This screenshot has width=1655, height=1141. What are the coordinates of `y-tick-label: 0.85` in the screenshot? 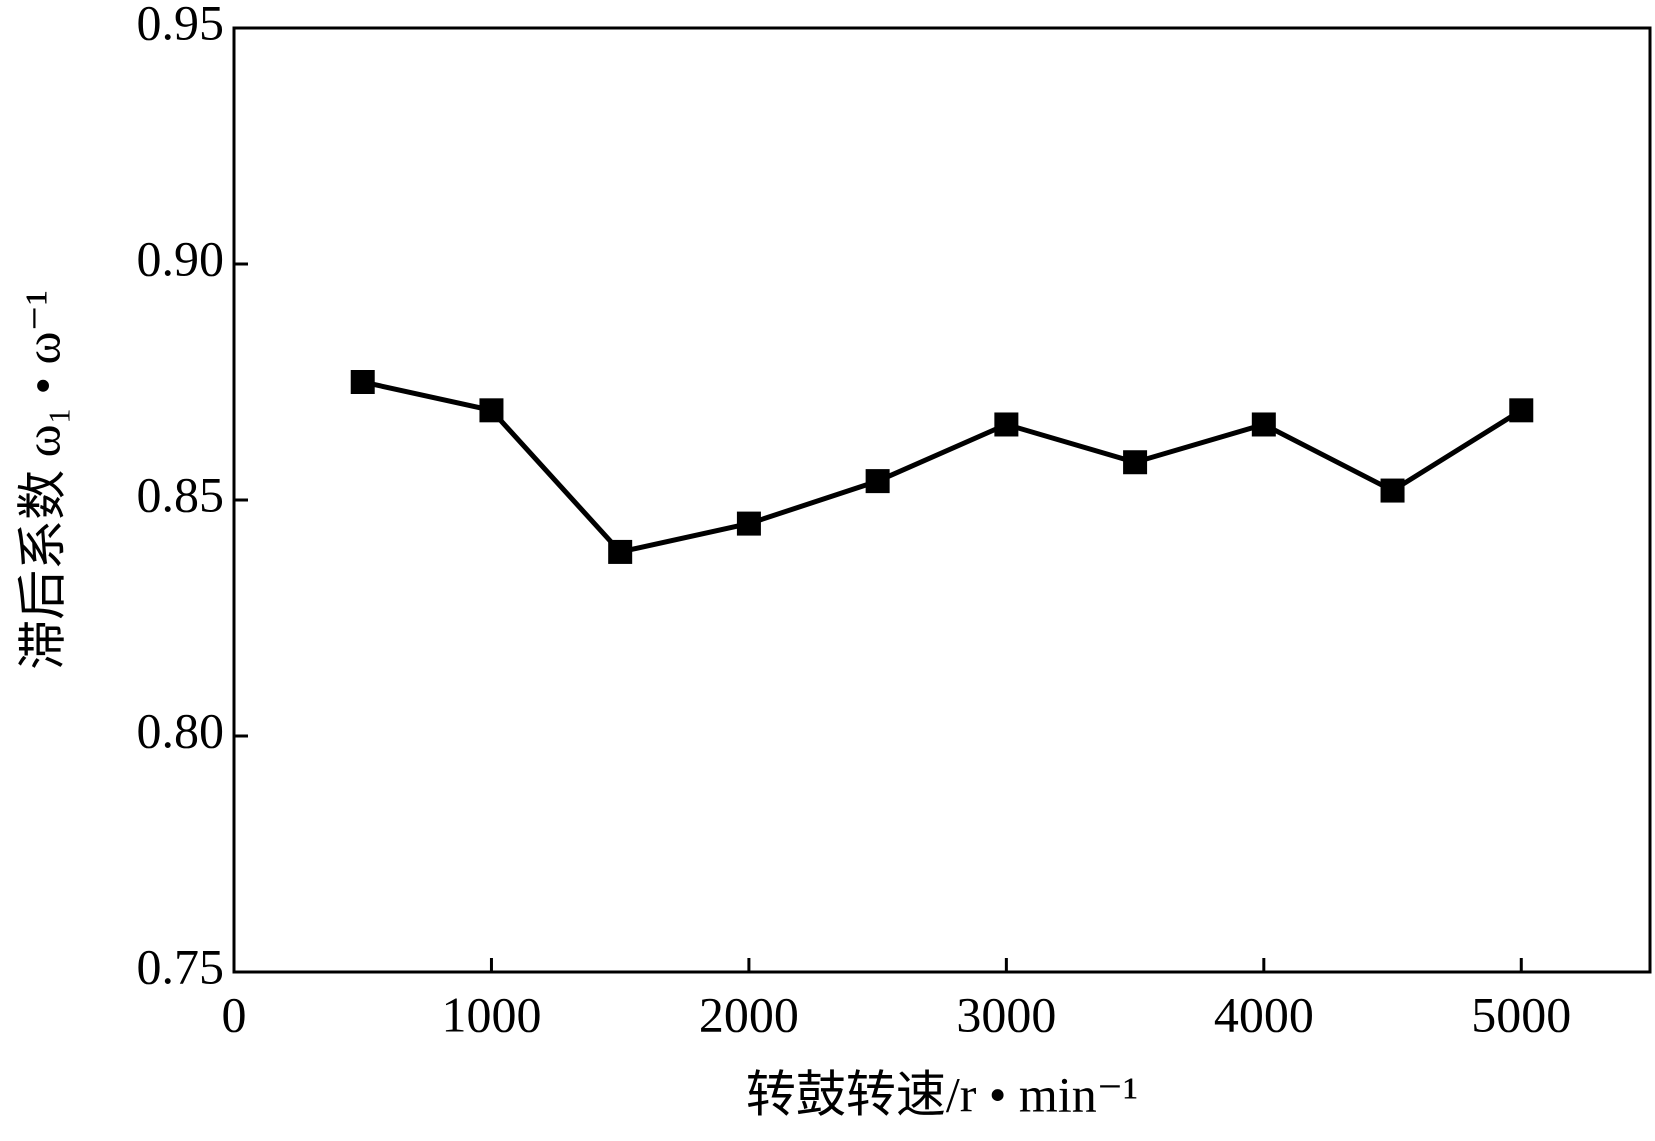 It's located at (181, 494).